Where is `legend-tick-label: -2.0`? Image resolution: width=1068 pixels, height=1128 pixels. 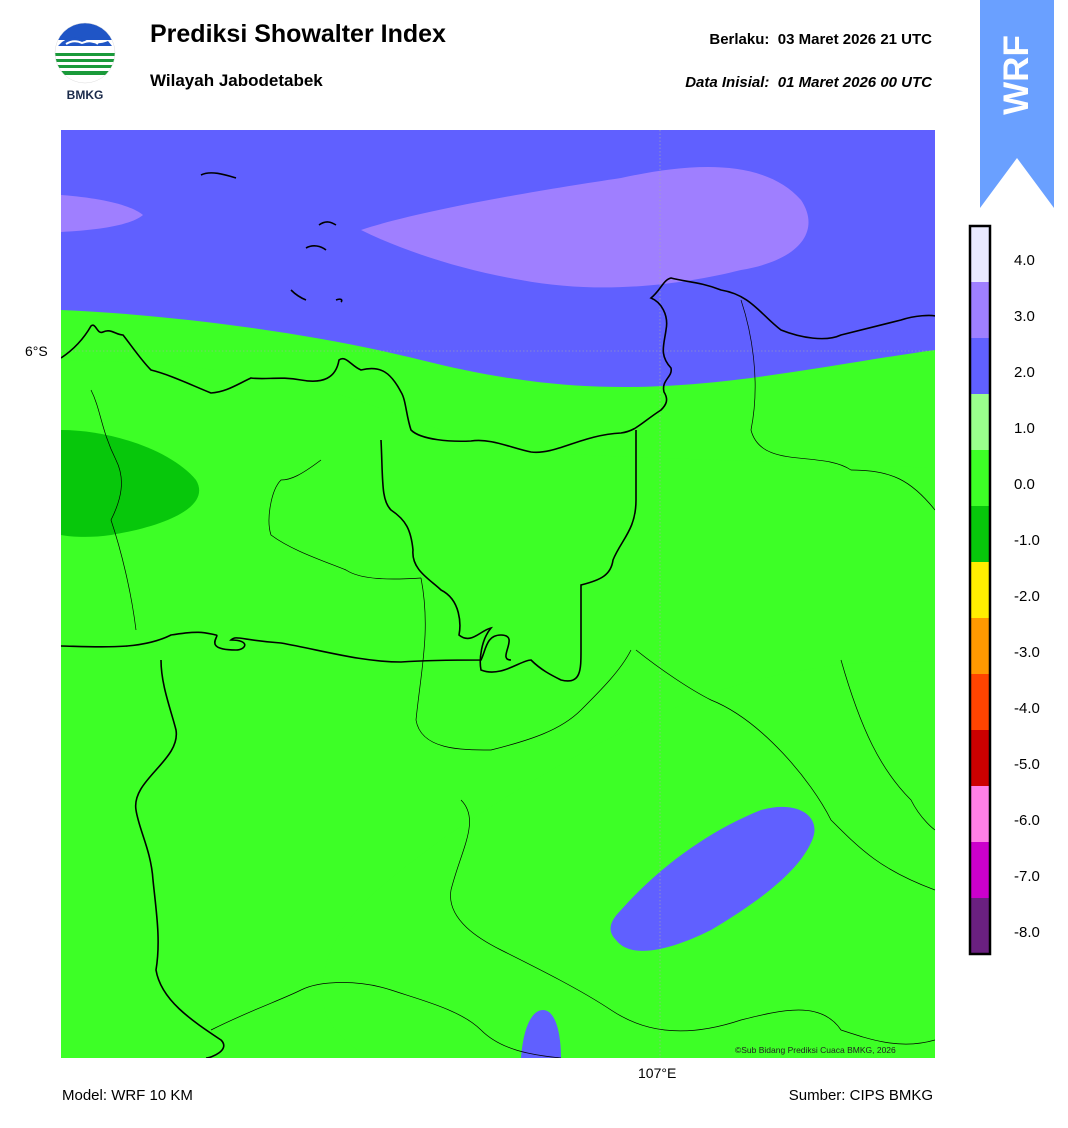 legend-tick-label: -2.0 is located at coordinates (1027, 596).